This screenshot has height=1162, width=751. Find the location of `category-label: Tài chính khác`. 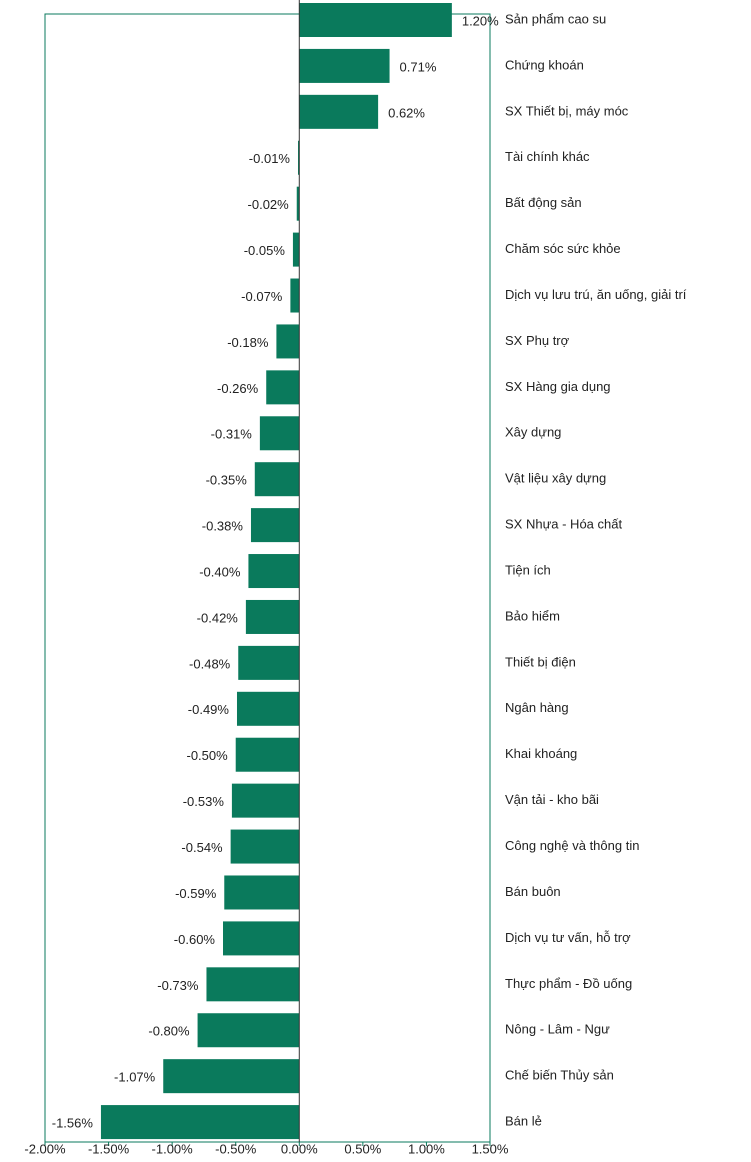

category-label: Tài chính khác is located at coordinates (547, 156).